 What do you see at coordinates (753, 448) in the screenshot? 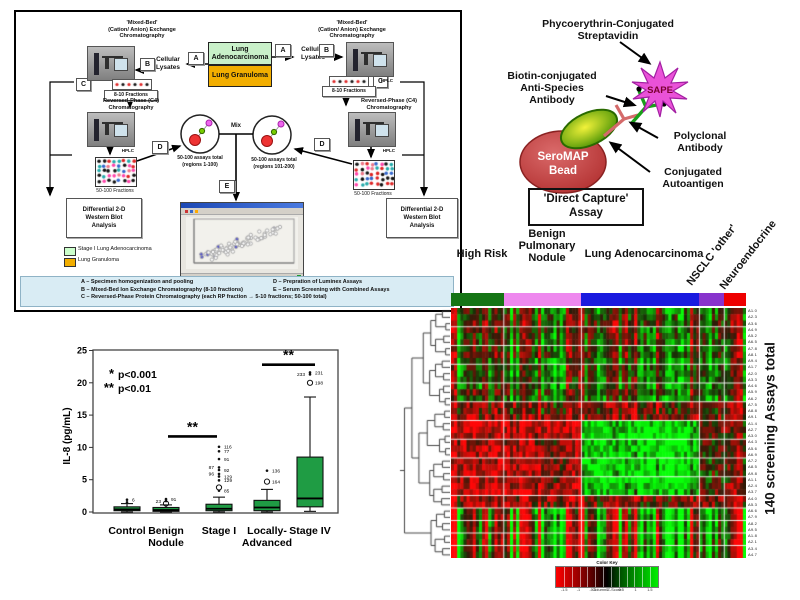
I see `heatmap-row-label: A5.6` at bounding box center [753, 448].